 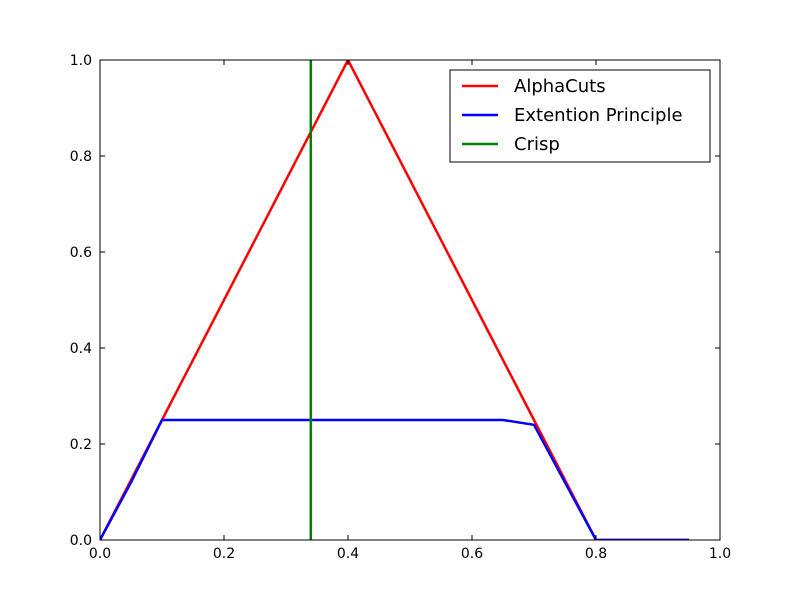 What do you see at coordinates (224, 554) in the screenshot?
I see `x-tick-label: 0.2` at bounding box center [224, 554].